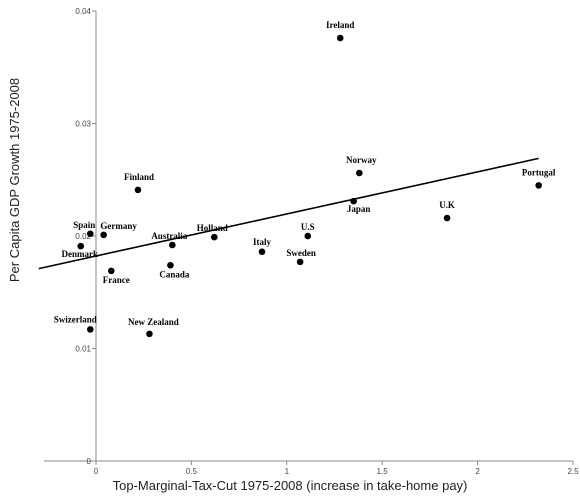 This screenshot has width=580, height=497. What do you see at coordinates (149, 334) in the screenshot?
I see `point-new-zealand` at bounding box center [149, 334].